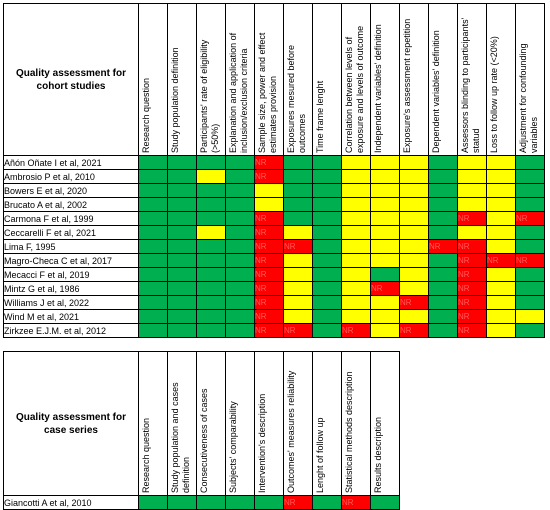 The width and height of the screenshot is (550, 510). What do you see at coordinates (182, 423) in the screenshot?
I see `column-header: Study population and cases definition` at bounding box center [182, 423].